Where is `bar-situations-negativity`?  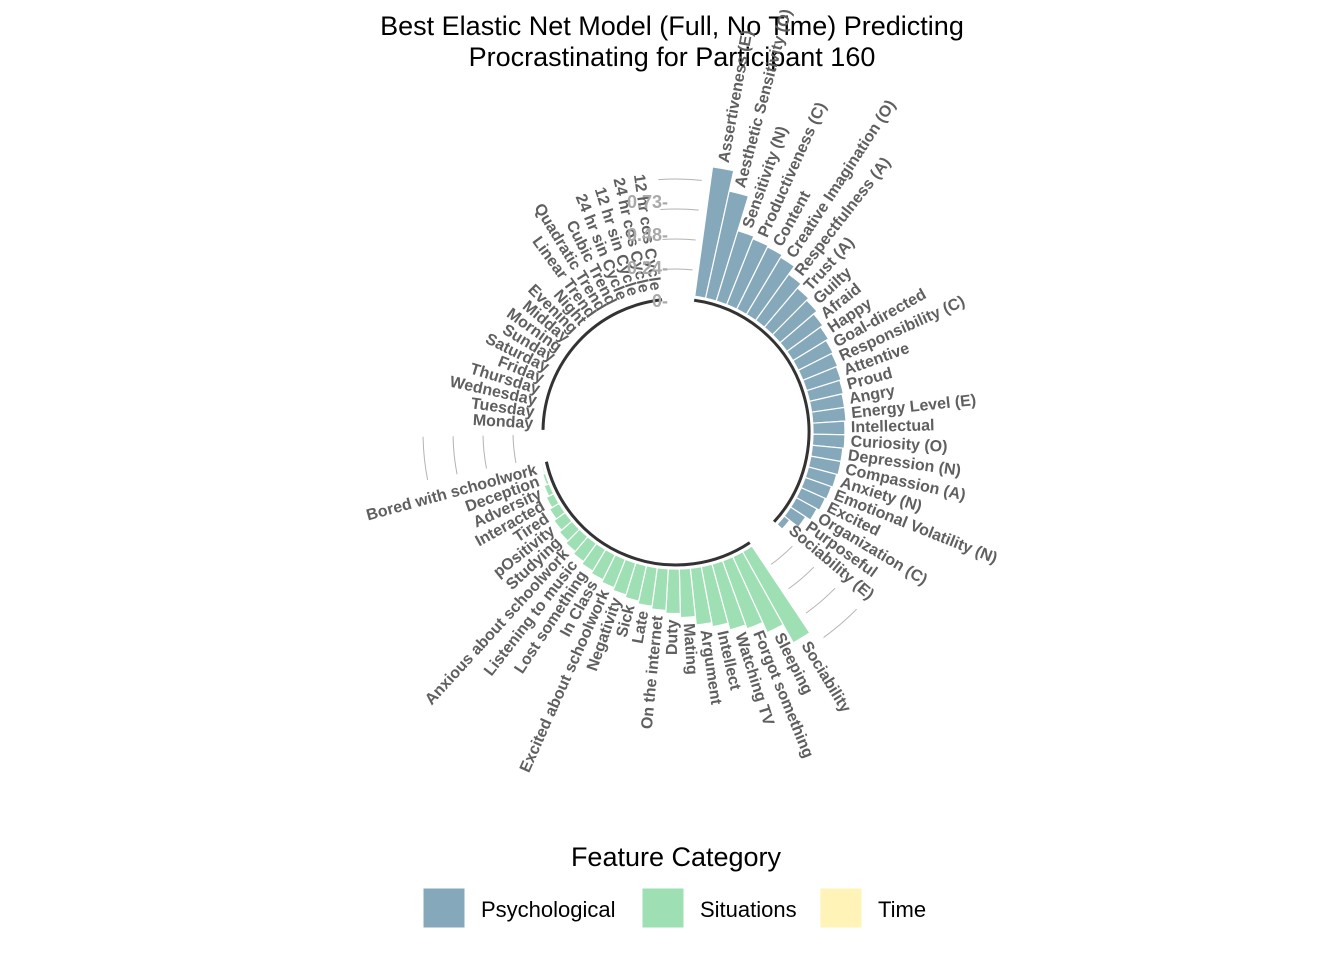 bar-situations-negativity is located at coordinates (624, 577).